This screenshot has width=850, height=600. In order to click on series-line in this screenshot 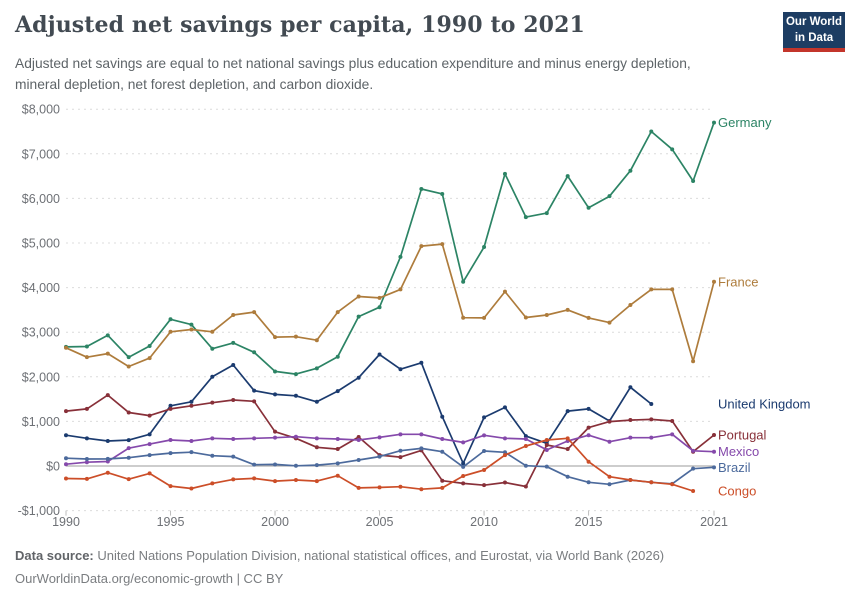, I will do `click(390, 466)`.